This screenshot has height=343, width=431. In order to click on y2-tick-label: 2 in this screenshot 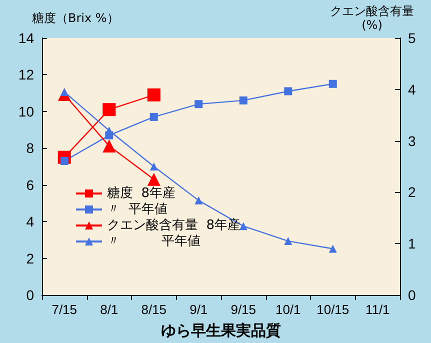, I will do `click(412, 192)`.